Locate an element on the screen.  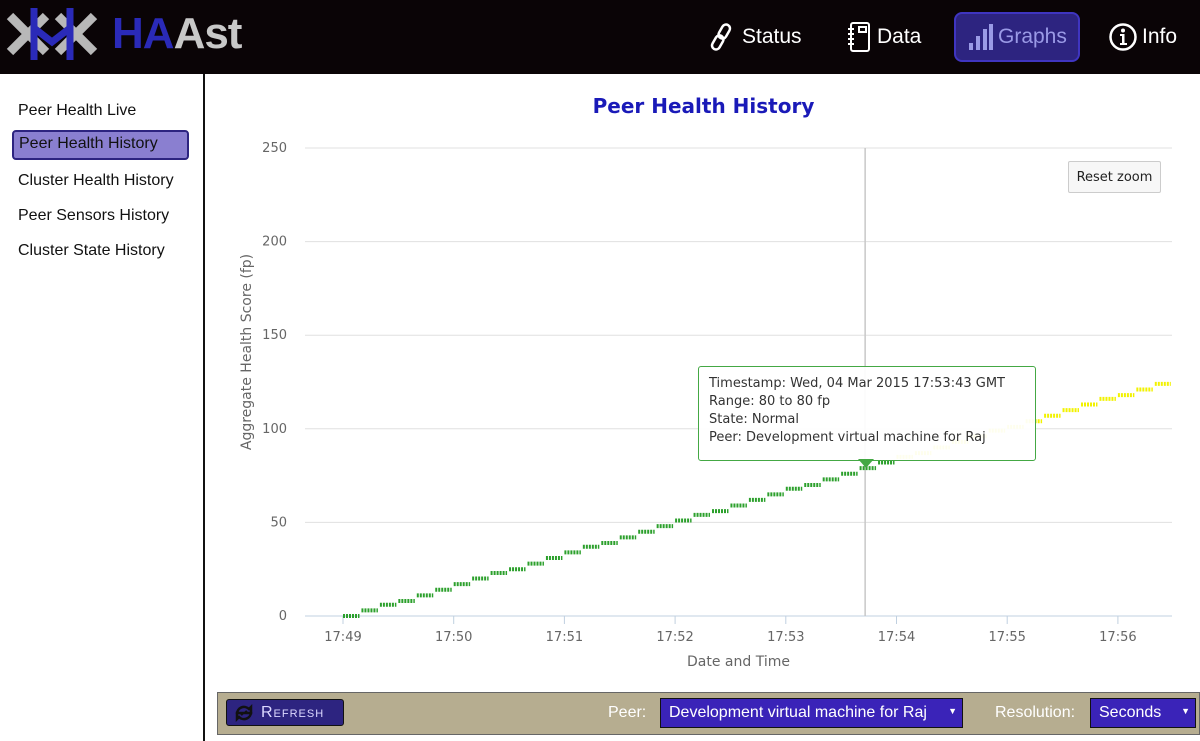
peer-label: Peer: is located at coordinates (627, 712).